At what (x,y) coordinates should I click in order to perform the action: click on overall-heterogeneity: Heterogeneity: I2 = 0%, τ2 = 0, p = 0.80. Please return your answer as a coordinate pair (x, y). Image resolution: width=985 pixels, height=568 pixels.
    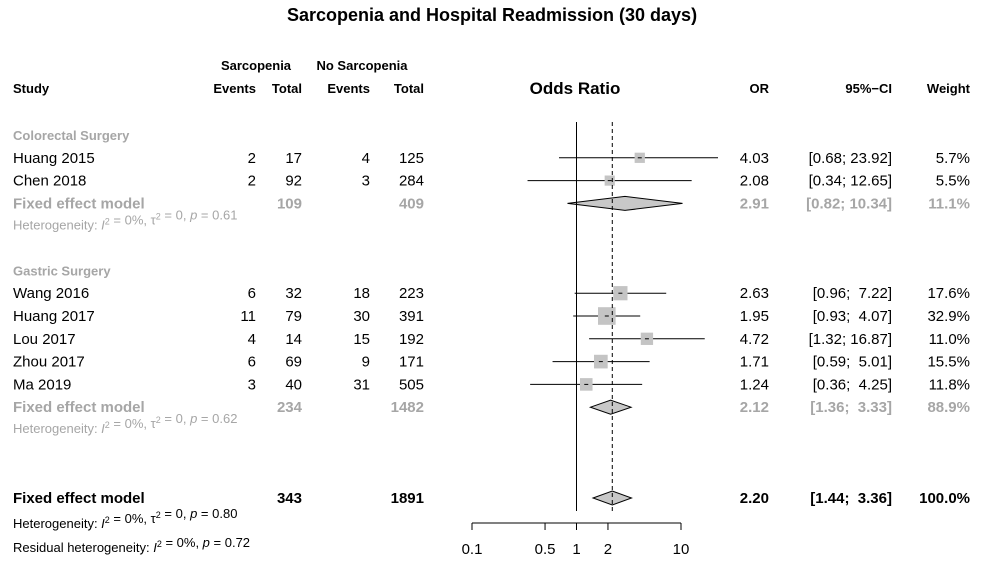
    Looking at the image, I should click on (125, 518).